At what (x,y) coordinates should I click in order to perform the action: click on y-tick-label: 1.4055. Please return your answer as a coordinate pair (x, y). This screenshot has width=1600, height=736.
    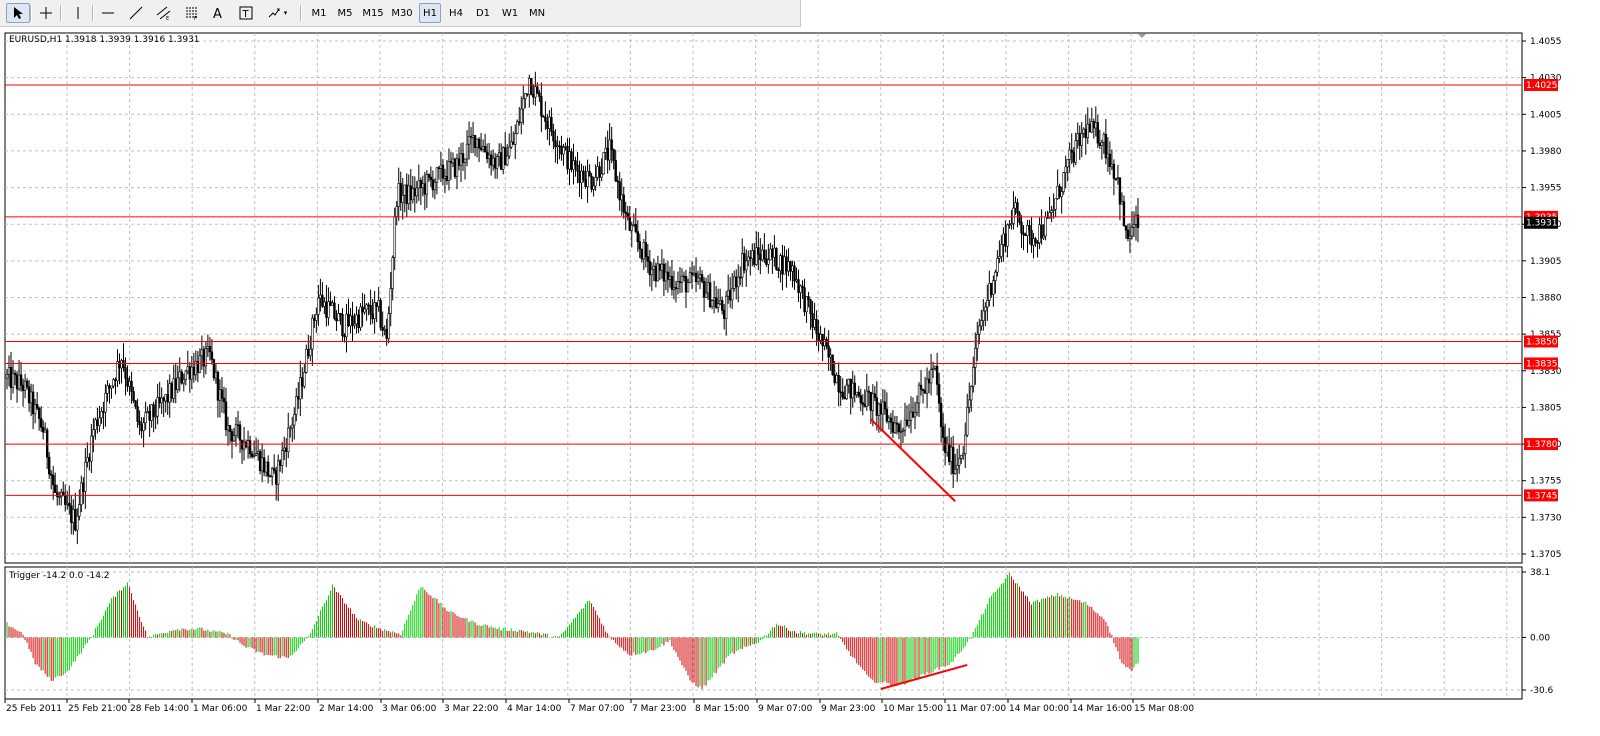
    Looking at the image, I should click on (1546, 42).